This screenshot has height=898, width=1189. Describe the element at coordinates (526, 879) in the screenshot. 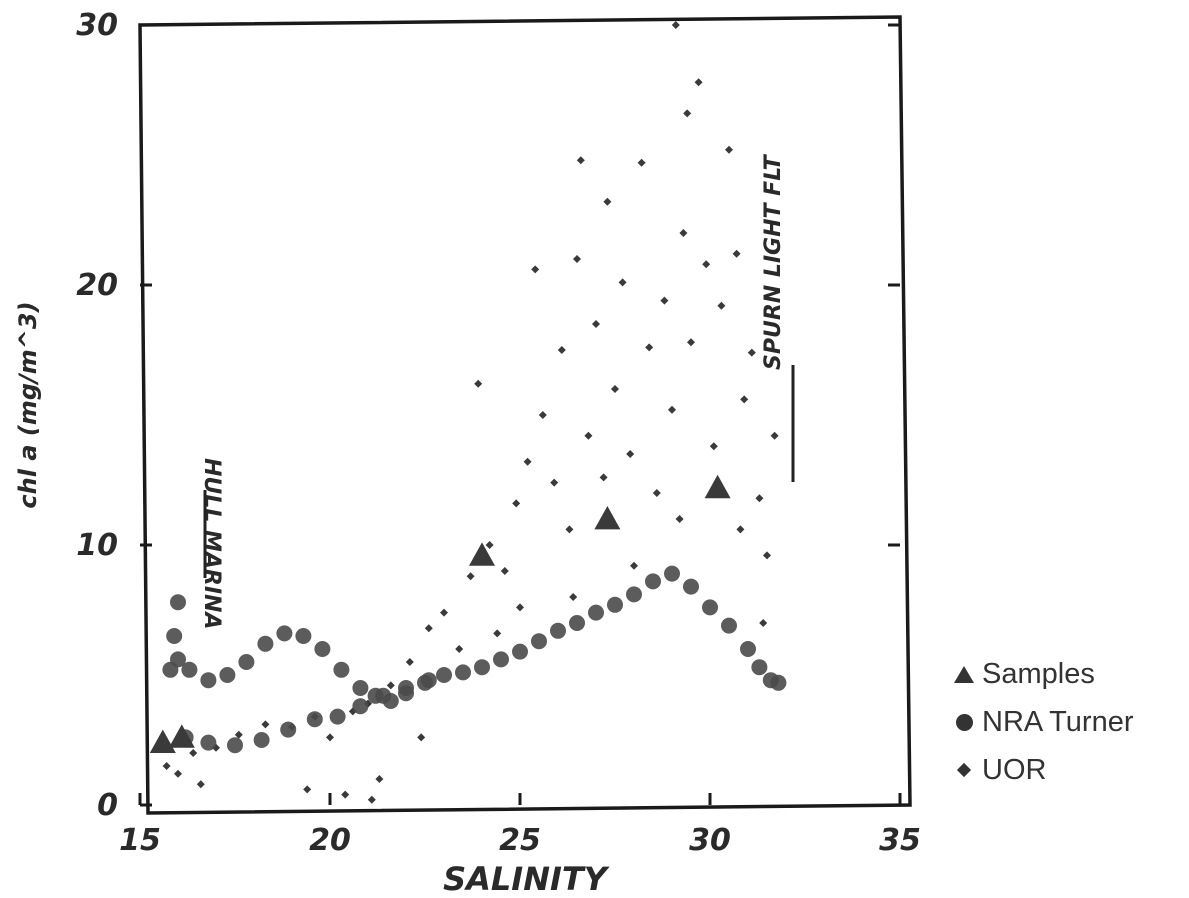

I see `x-axis-label: SALINITY` at that location.